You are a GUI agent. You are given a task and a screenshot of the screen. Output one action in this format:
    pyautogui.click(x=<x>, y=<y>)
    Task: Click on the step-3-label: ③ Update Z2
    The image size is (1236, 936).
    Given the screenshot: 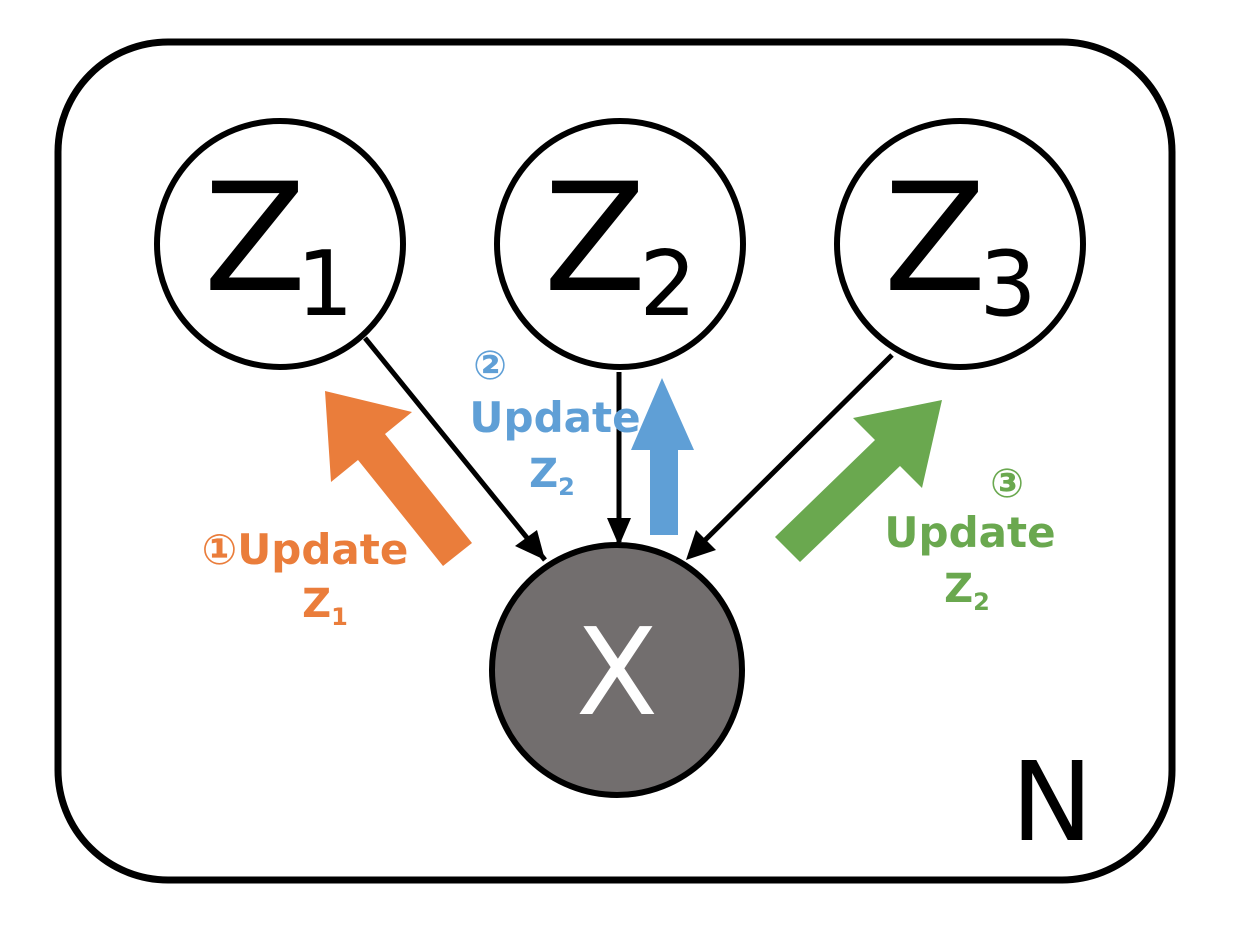 What is the action you would take?
    pyautogui.click(x=969, y=538)
    